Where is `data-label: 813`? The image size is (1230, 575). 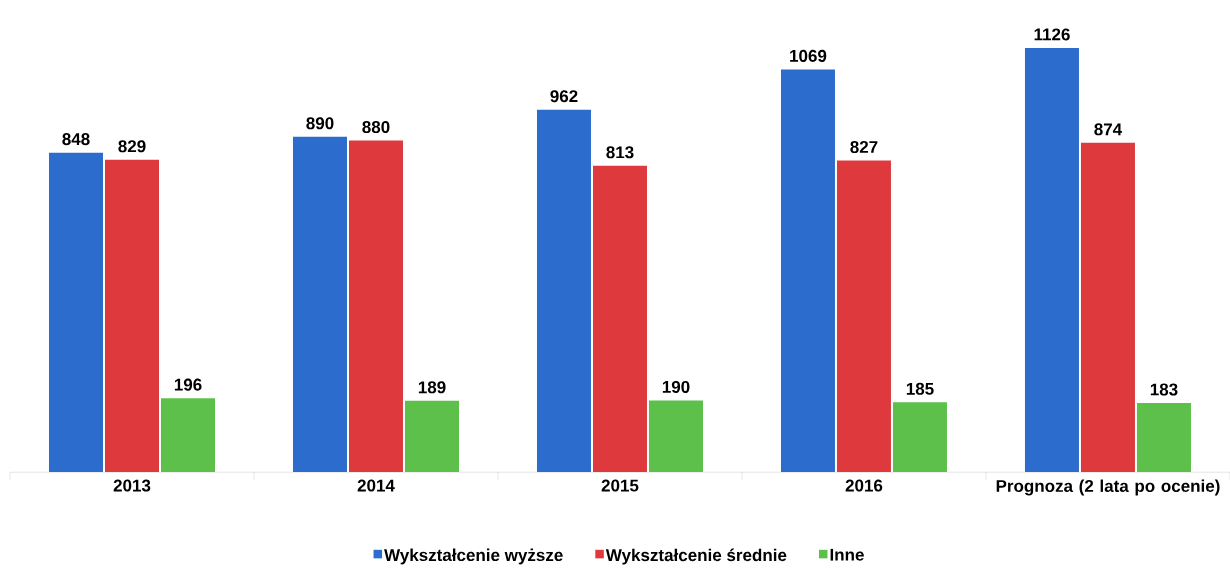
data-label: 813 is located at coordinates (620, 152).